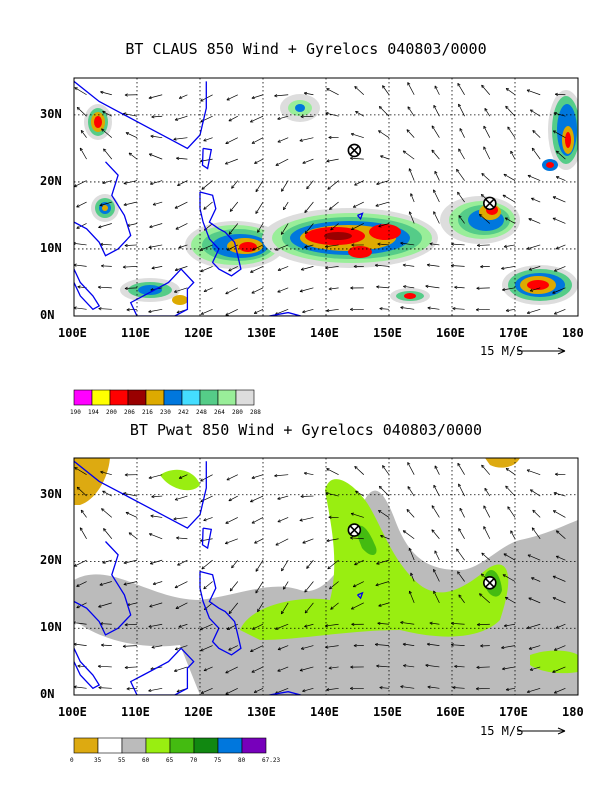 The width and height of the screenshot is (612, 792). What do you see at coordinates (98, 760) in the screenshot?
I see `colorbar-label: 35` at bounding box center [98, 760].